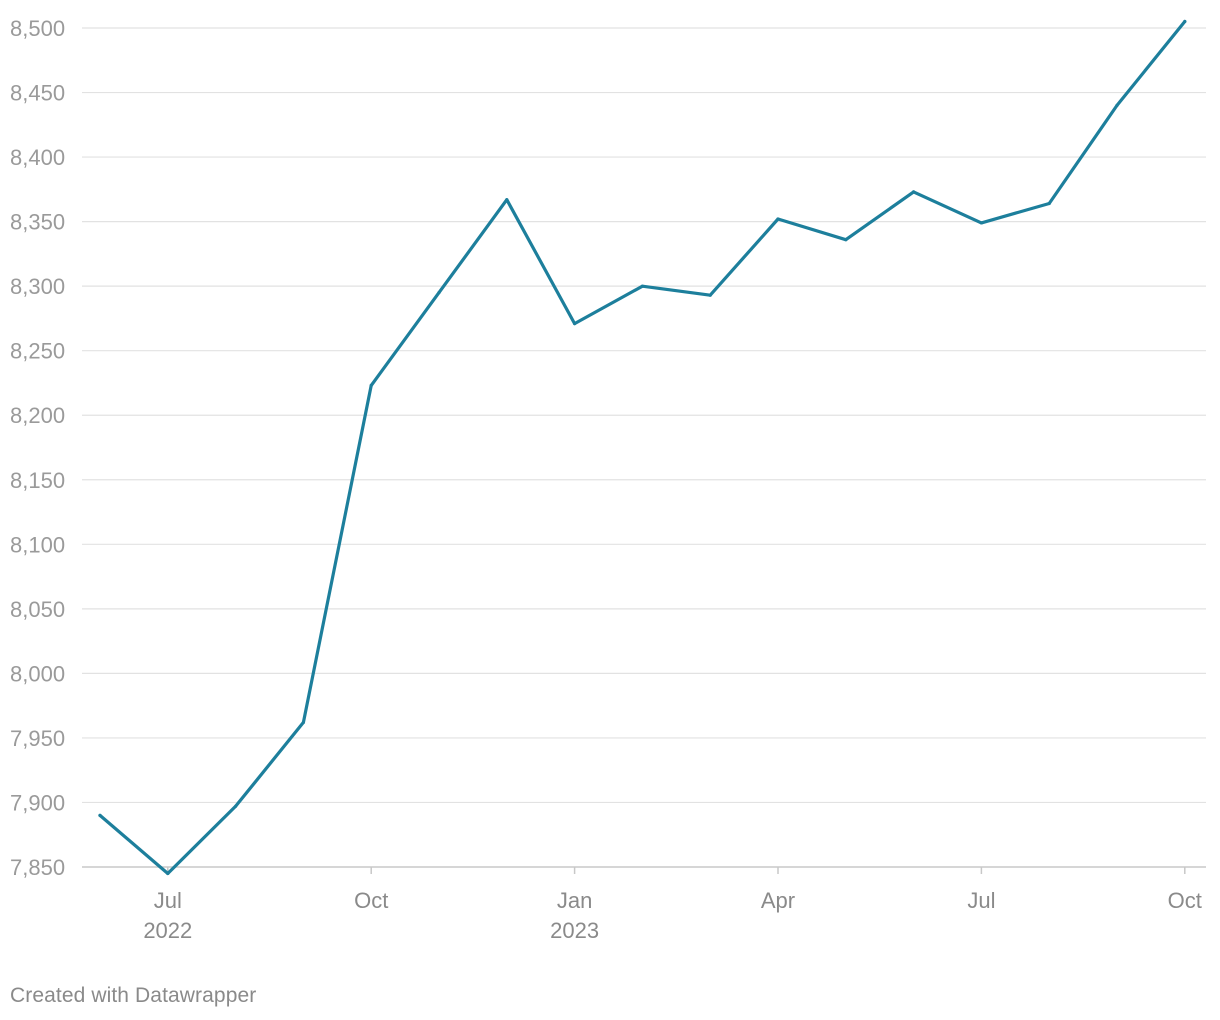 This screenshot has height=1020, width=1220. I want to click on x-tick-label: Jan, so click(574, 900).